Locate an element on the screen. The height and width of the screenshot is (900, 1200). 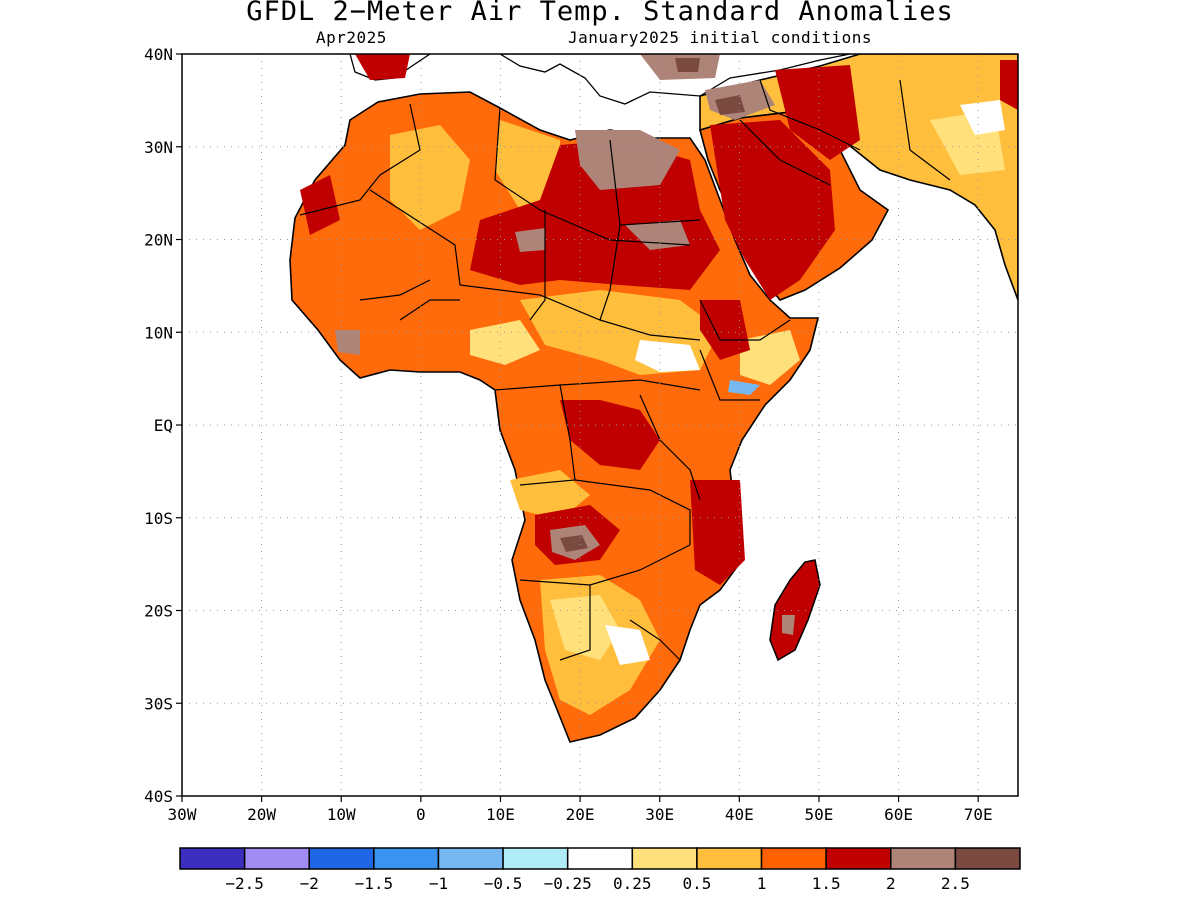
colorbar-label: −1.5 is located at coordinates (374, 883).